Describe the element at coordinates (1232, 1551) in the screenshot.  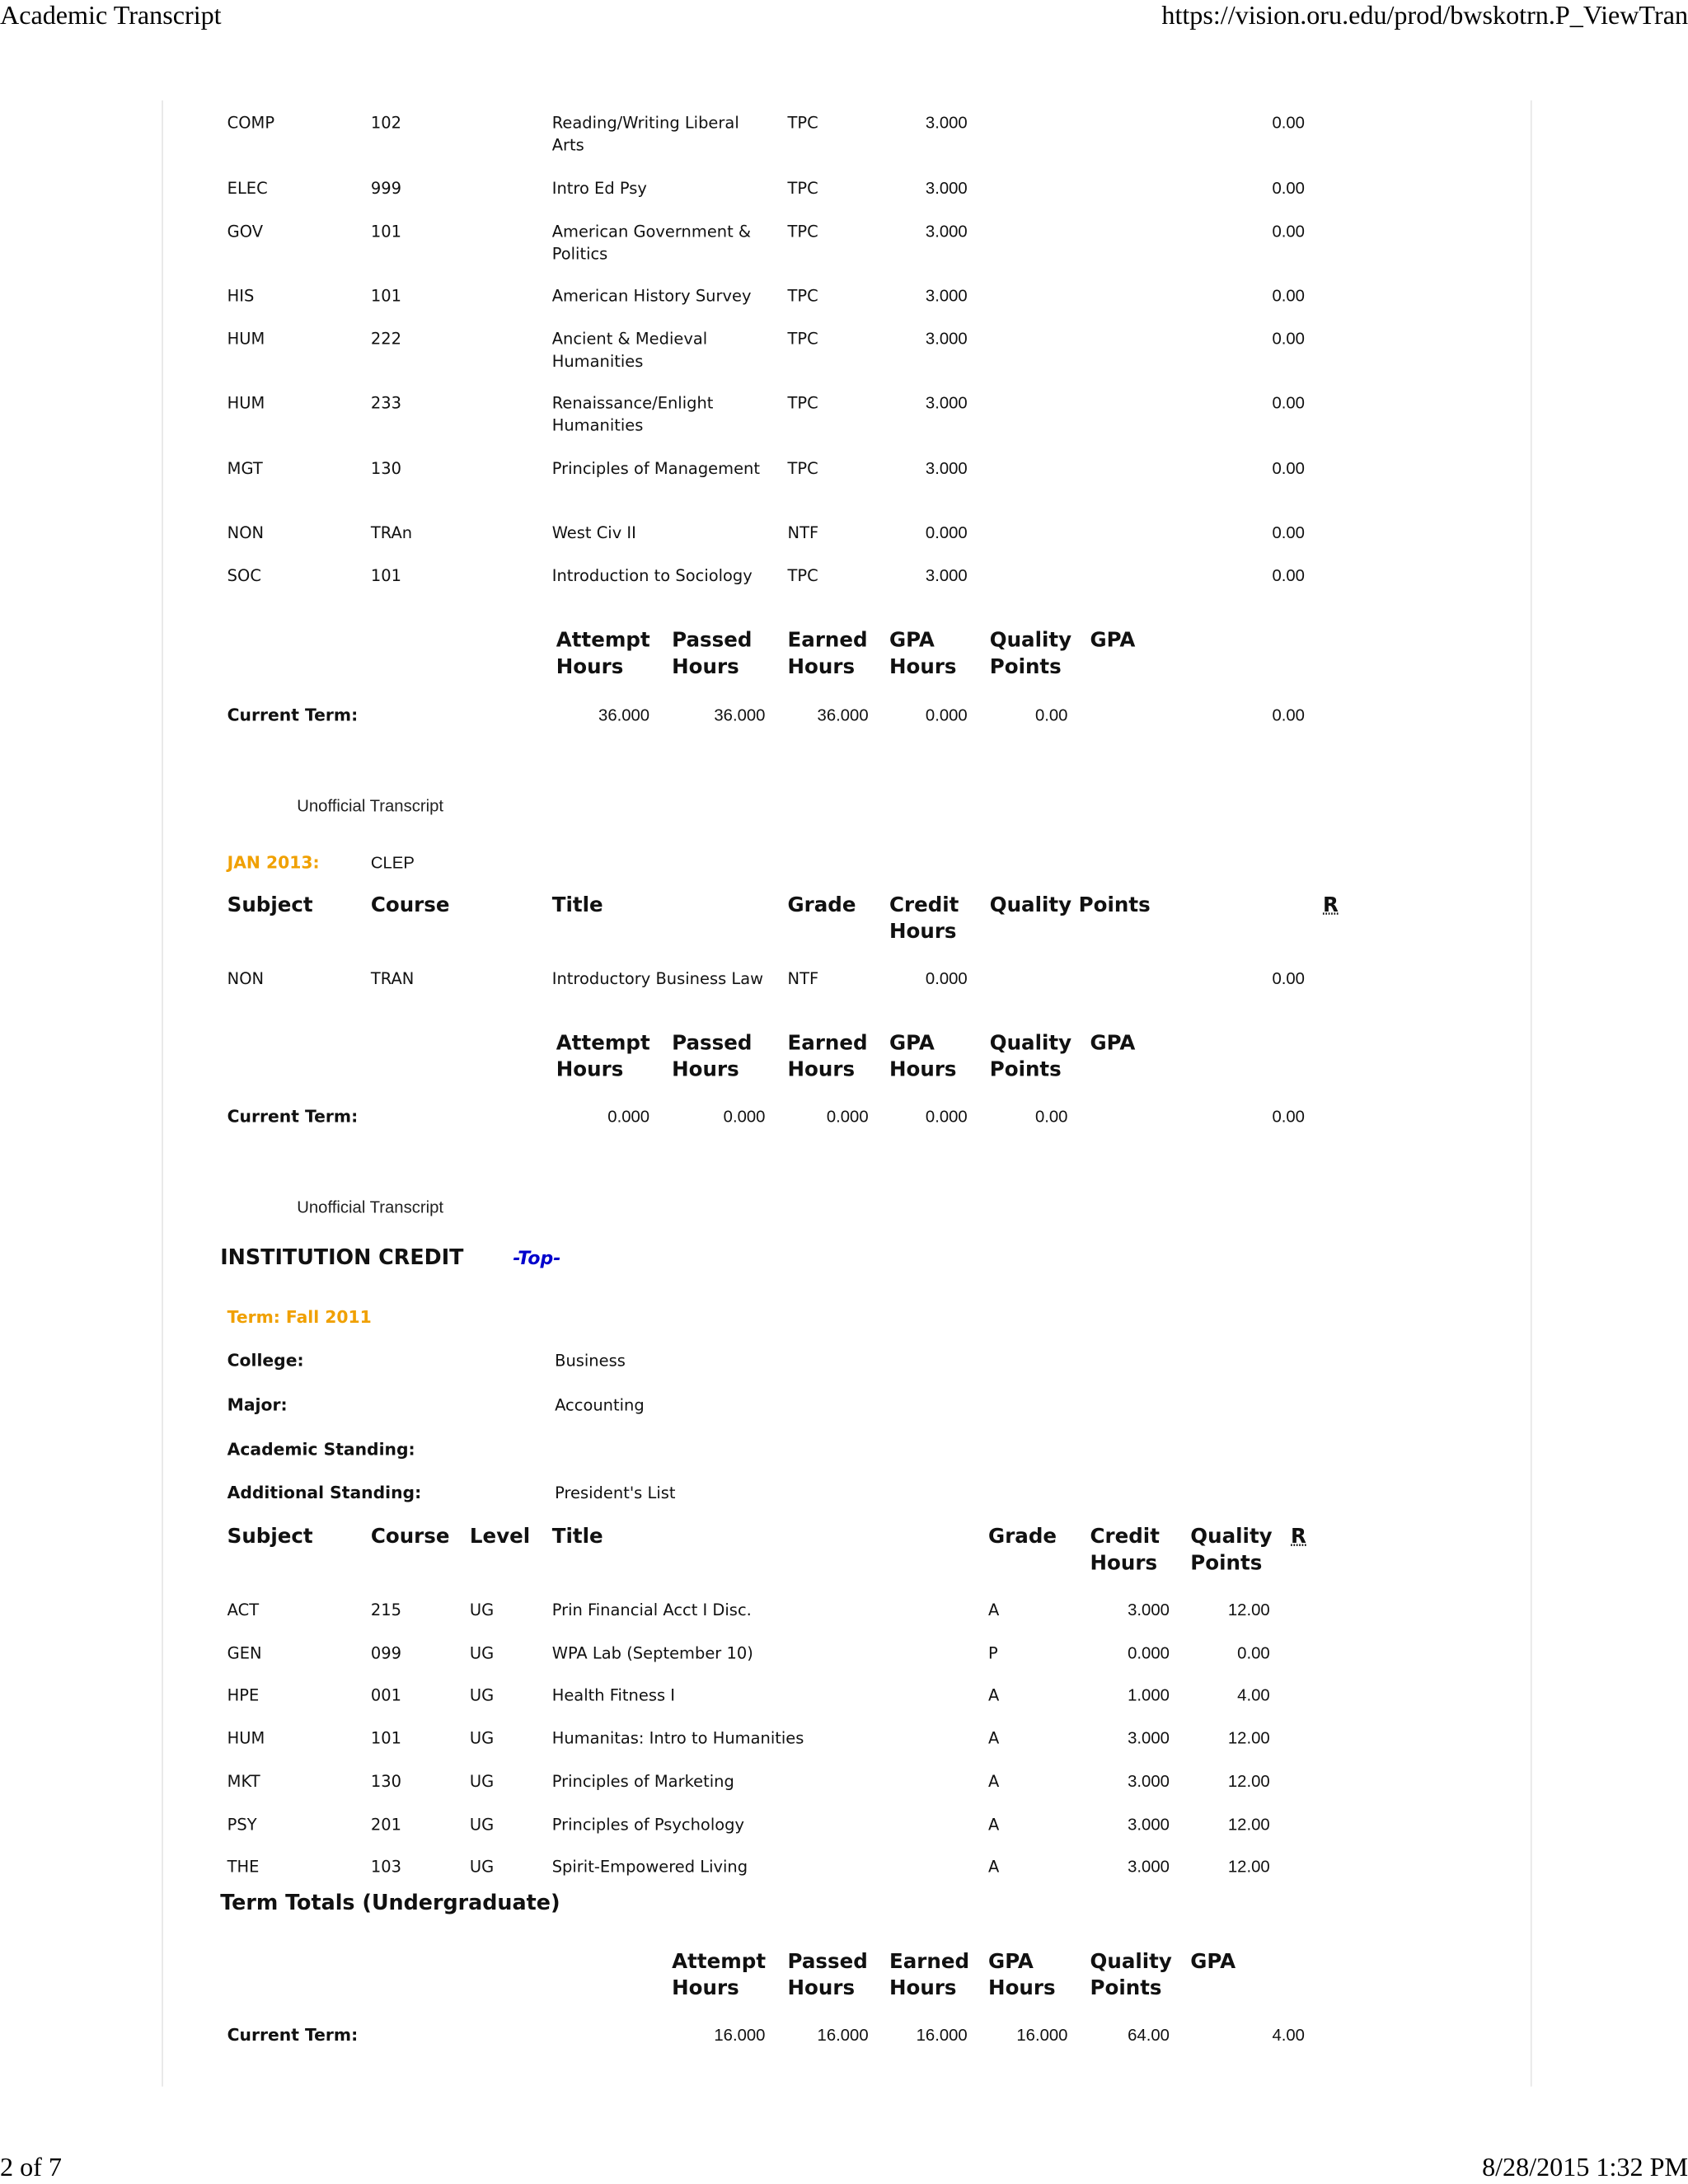
I see `column-header-points: Quality Points` at that location.